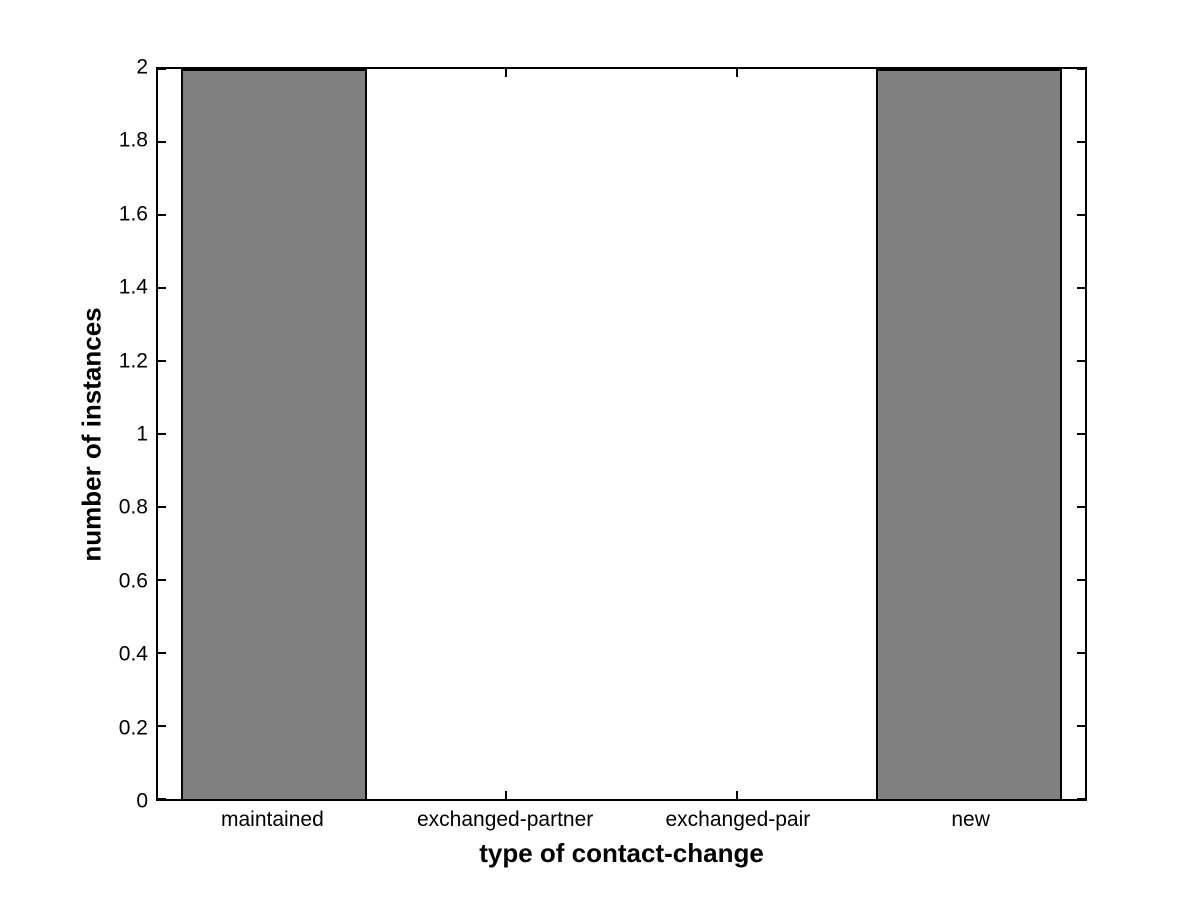 This screenshot has width=1201, height=901. What do you see at coordinates (133, 581) in the screenshot?
I see `y-tick-label: 0.6` at bounding box center [133, 581].